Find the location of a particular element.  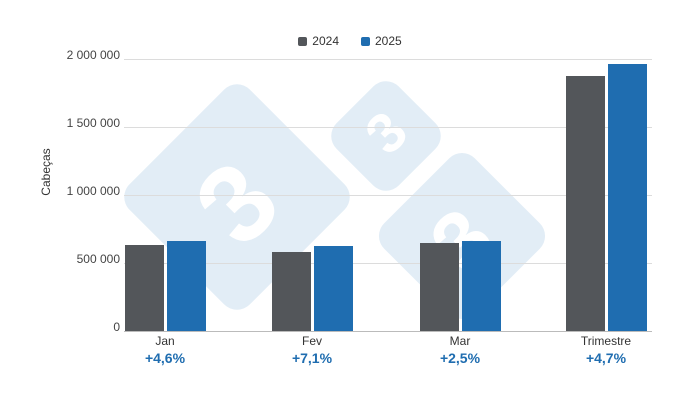

bar-trimestre-2024 is located at coordinates (585, 203).